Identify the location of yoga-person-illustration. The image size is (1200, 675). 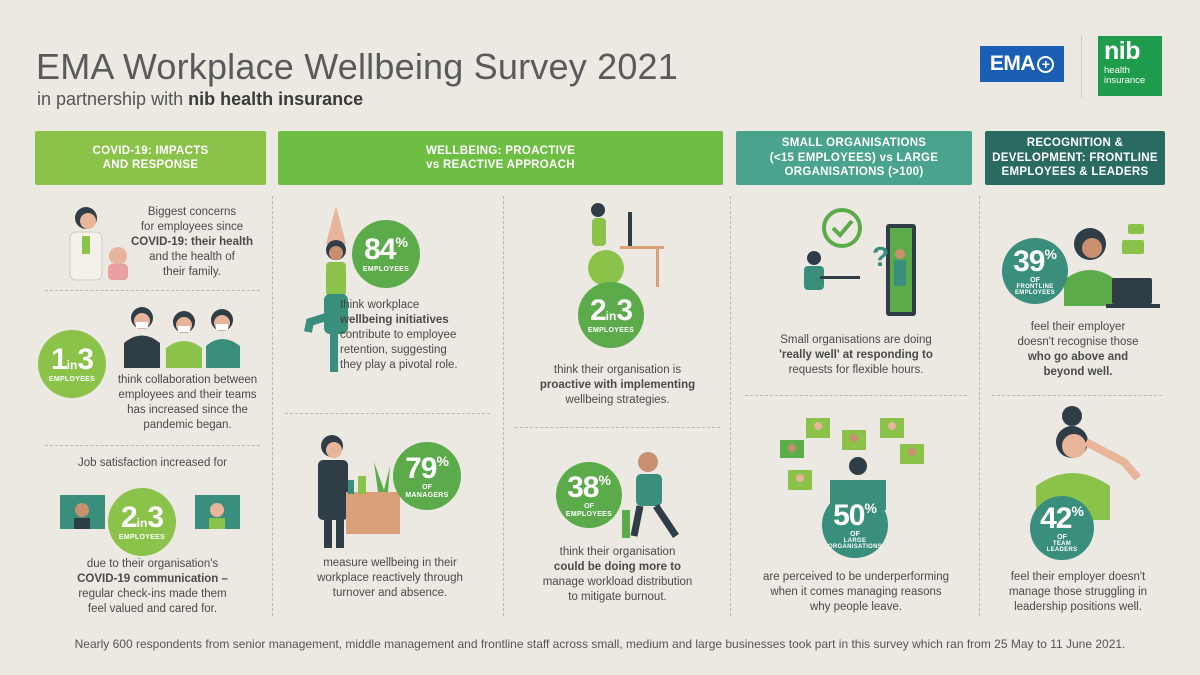
(326, 289).